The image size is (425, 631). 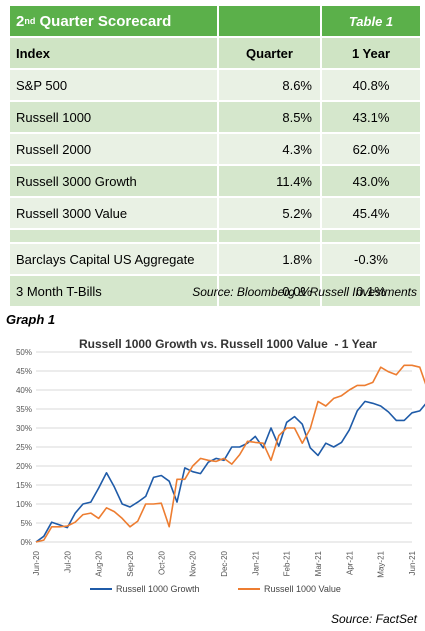 What do you see at coordinates (193, 563) in the screenshot?
I see `x-tick-label: Nov-20` at bounding box center [193, 563].